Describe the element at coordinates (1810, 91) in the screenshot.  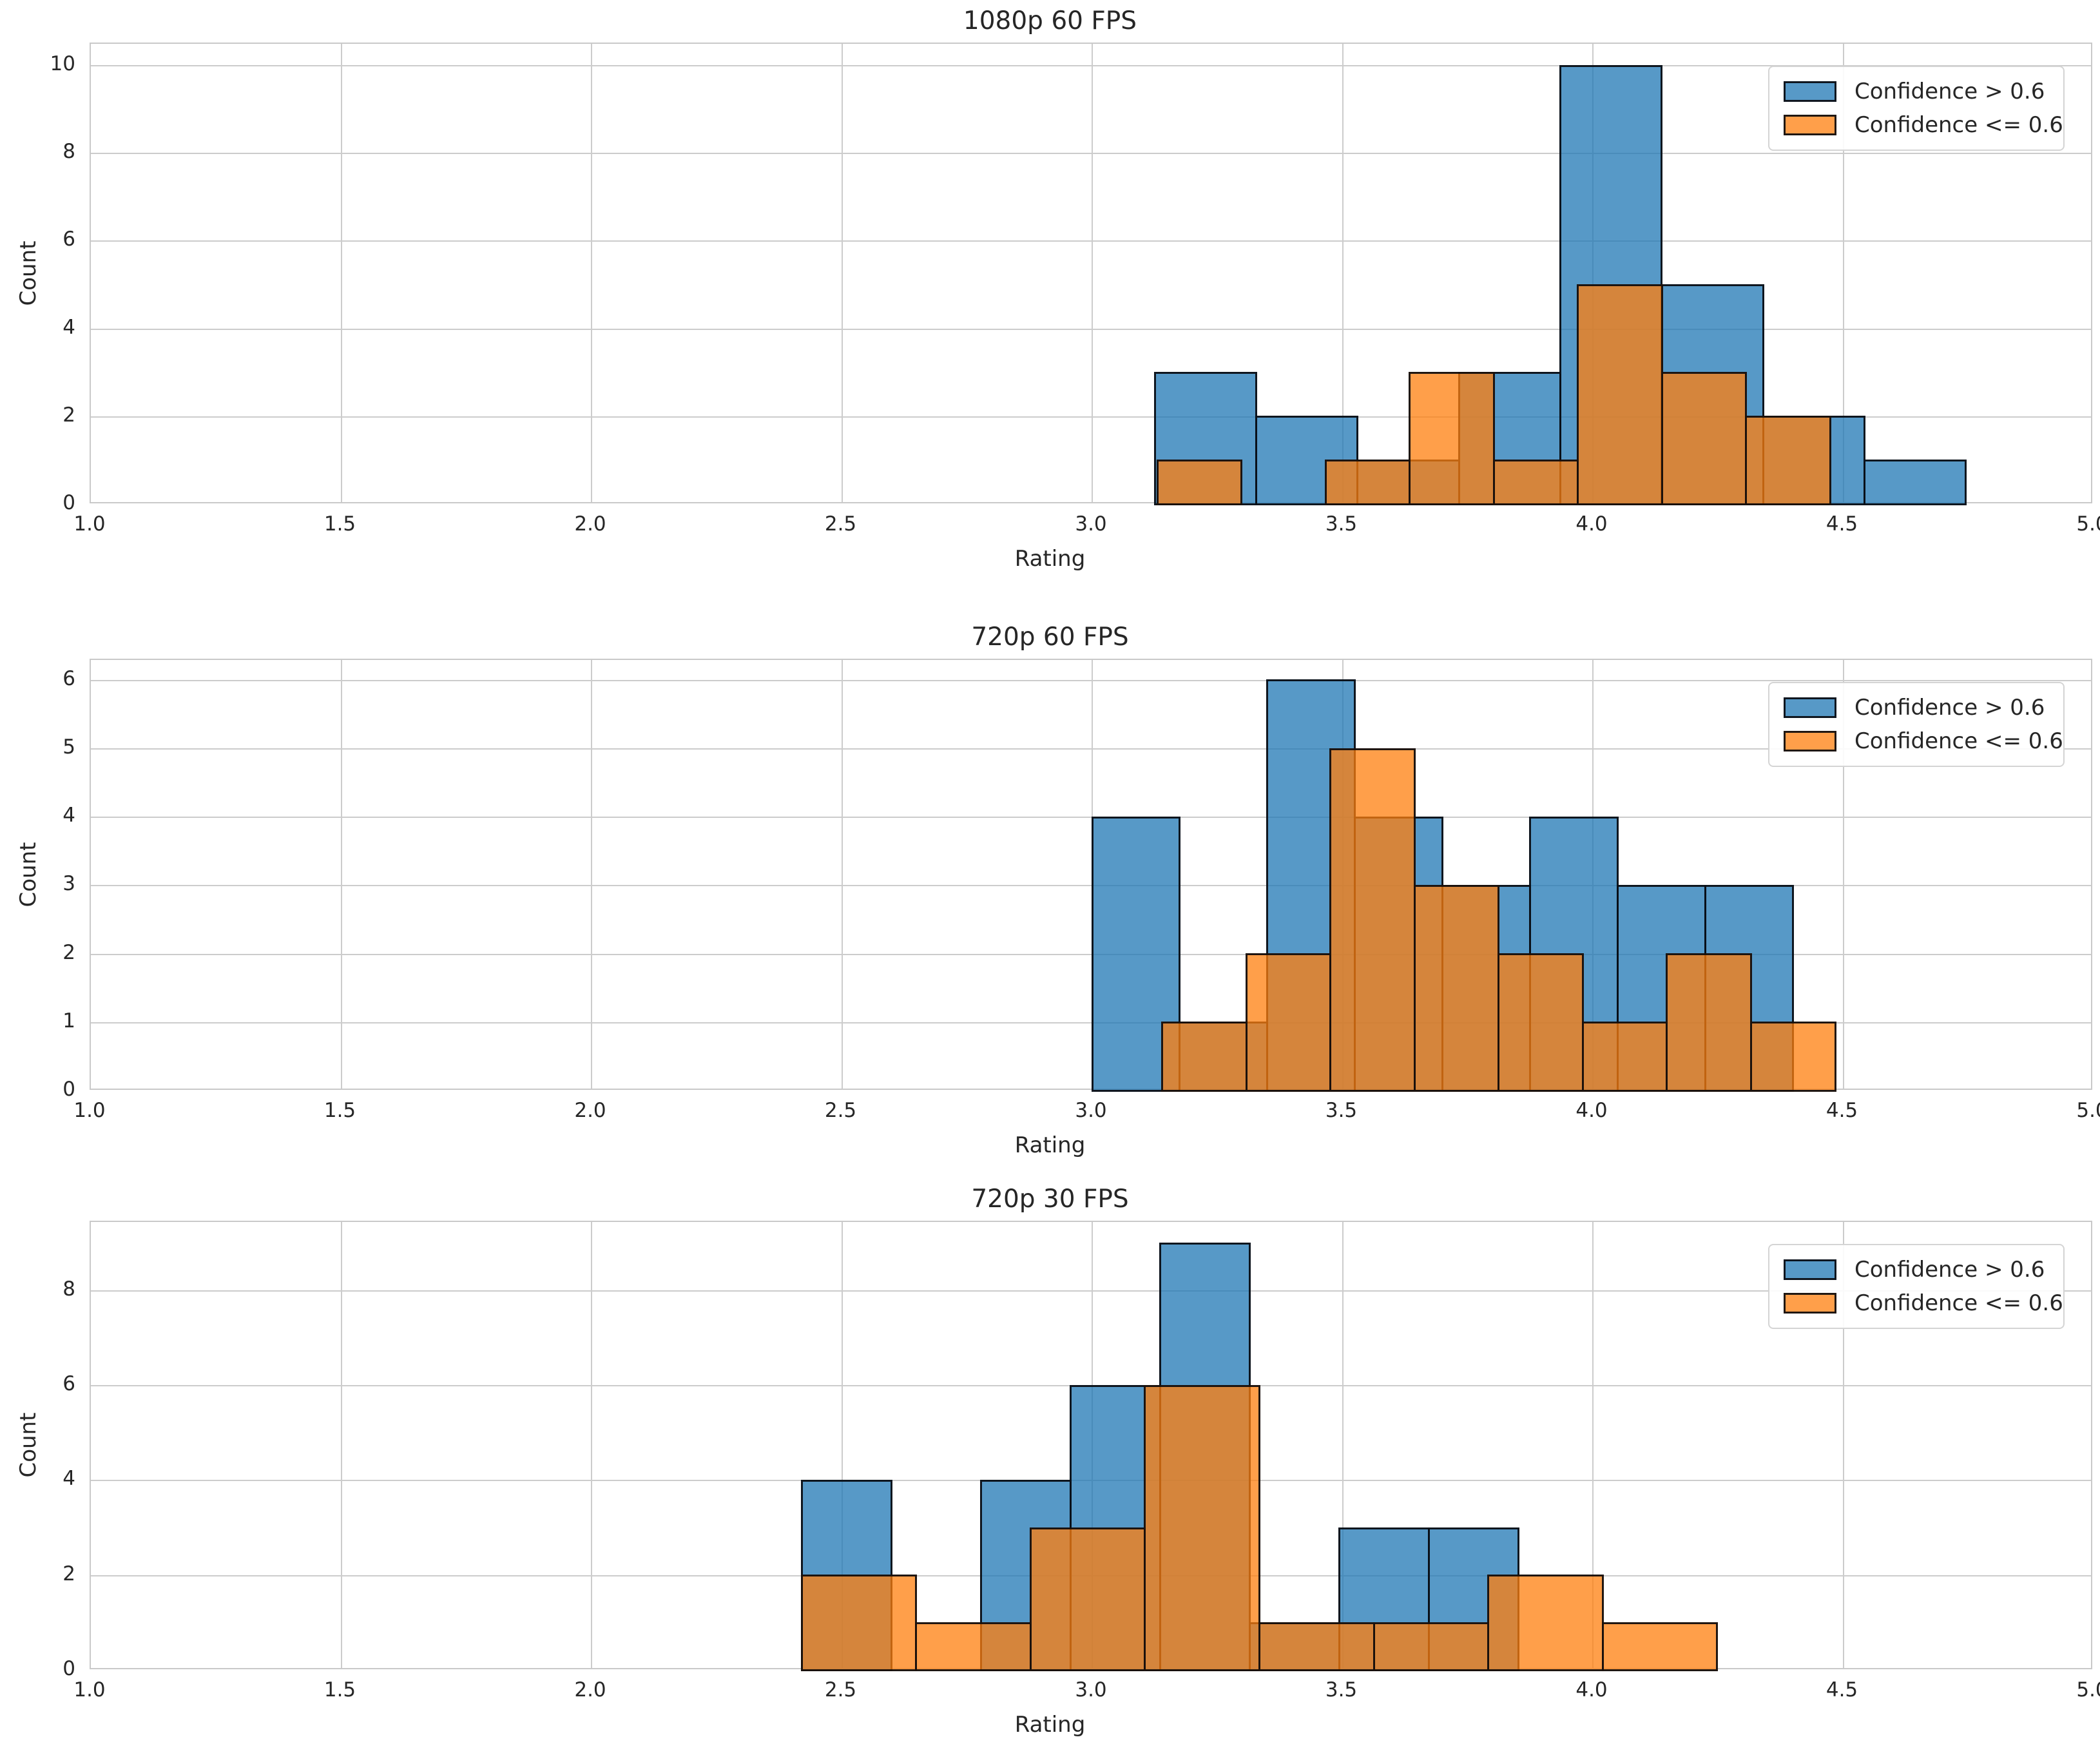
I see `legend-swatch-blue` at that location.